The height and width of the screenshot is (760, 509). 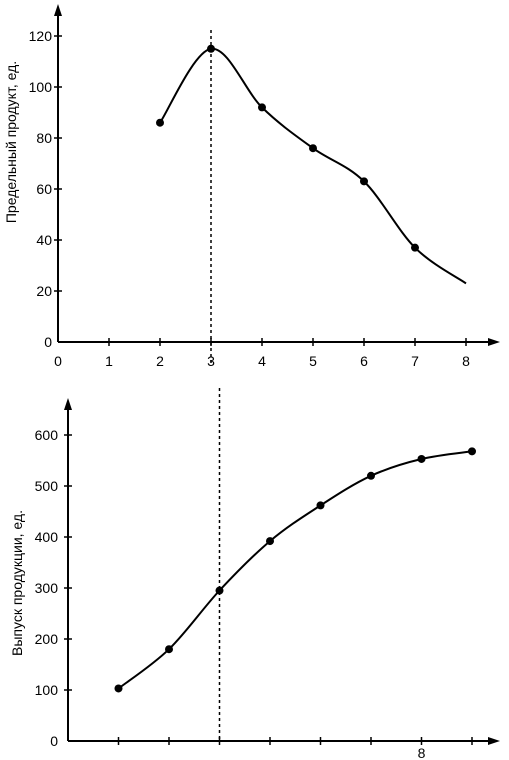 What do you see at coordinates (494, 741) in the screenshot?
I see `x-axis-arrow-bottom` at bounding box center [494, 741].